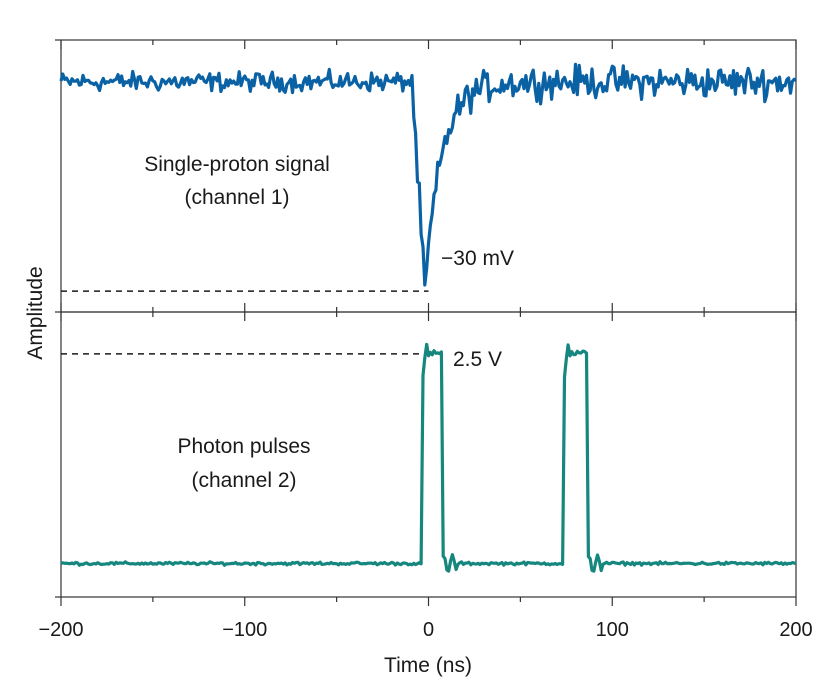 The height and width of the screenshot is (684, 818). What do you see at coordinates (612, 630) in the screenshot?
I see `x-tick-label: 100` at bounding box center [612, 630].